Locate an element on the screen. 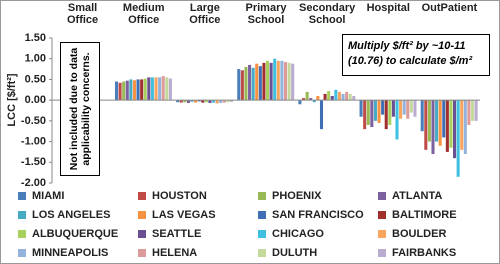 The width and height of the screenshot is (500, 264). legend-label: LAS VEGAS is located at coordinates (184, 215).